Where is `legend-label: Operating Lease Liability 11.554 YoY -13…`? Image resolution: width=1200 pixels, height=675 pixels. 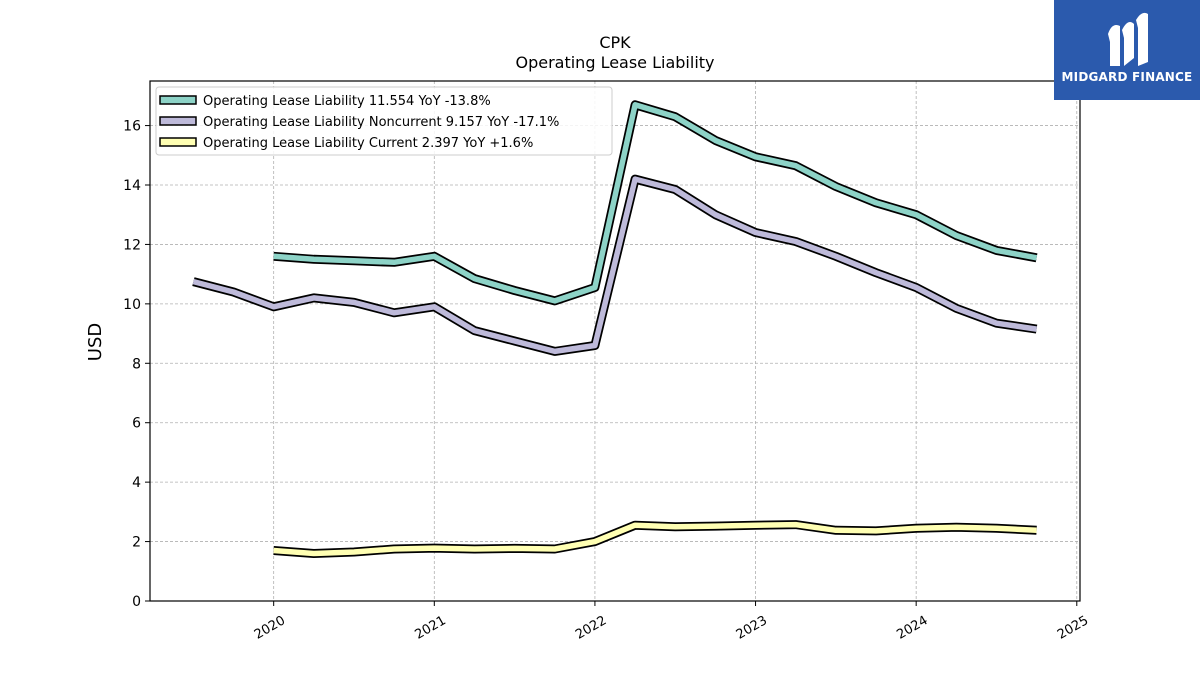
legend-label: Operating Lease Liability 11.554 YoY -13… is located at coordinates (347, 101).